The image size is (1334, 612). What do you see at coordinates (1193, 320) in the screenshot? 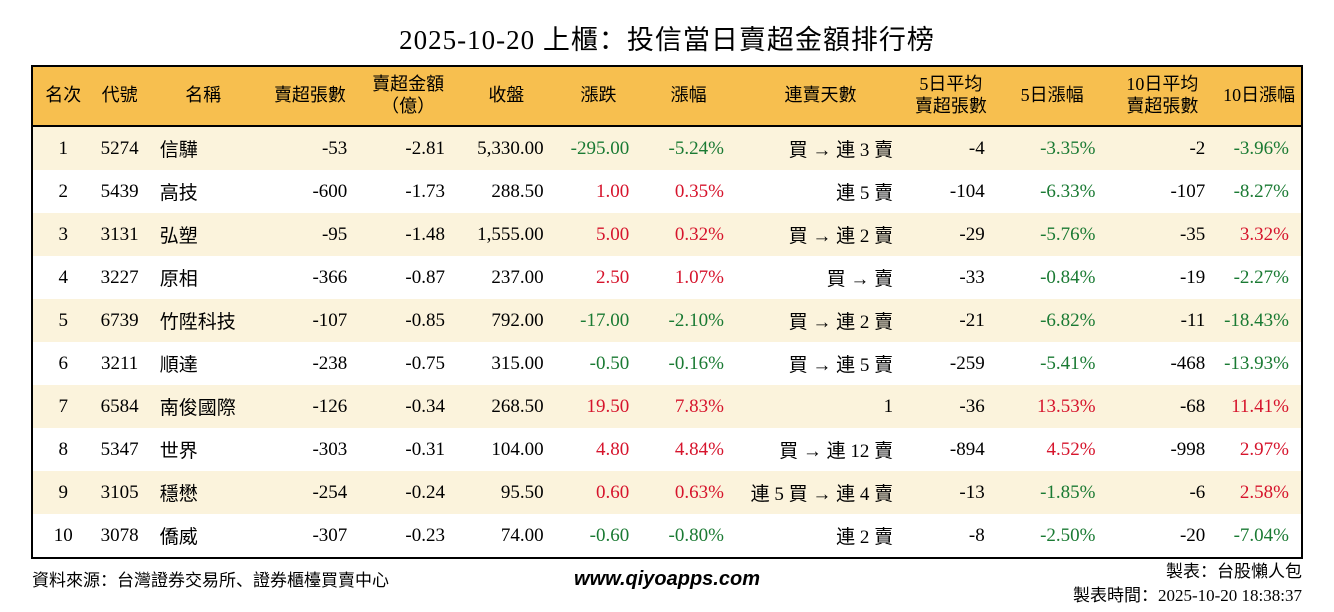
I see `cell-avg10-sell-volume: -11` at bounding box center [1193, 320].